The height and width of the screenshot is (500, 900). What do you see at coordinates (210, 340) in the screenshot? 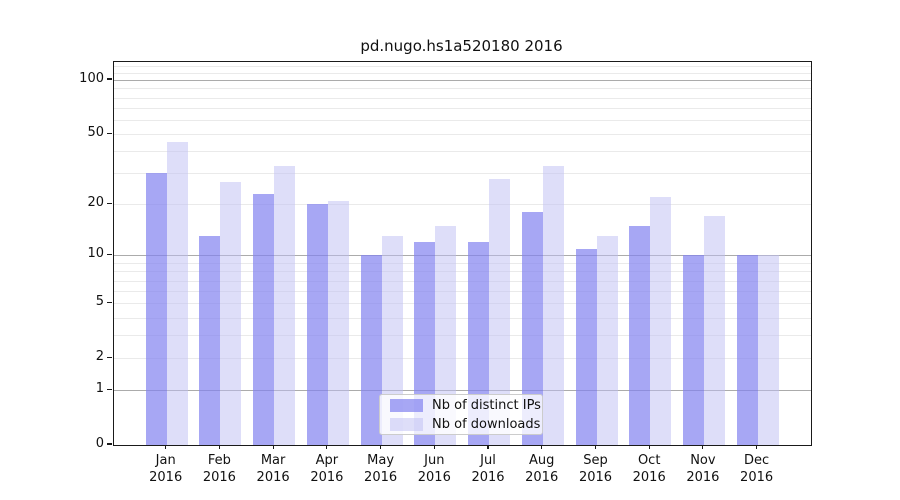
I see `bar-distinct-ips-feb` at bounding box center [210, 340].